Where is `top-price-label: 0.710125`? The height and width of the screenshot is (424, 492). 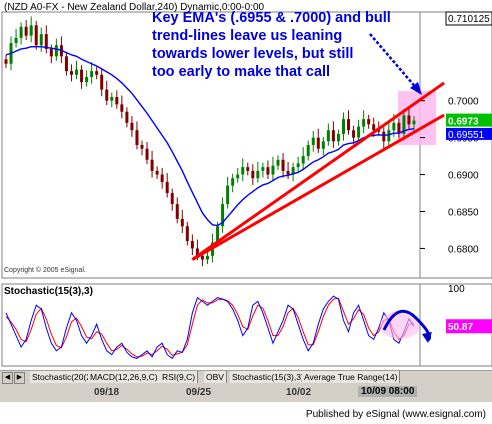 top-price-label: 0.710125 is located at coordinates (469, 19).